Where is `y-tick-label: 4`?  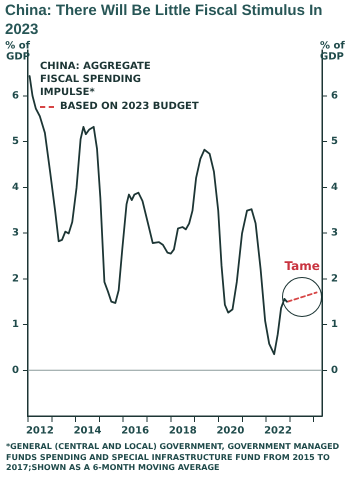
y-tick-label: 4 is located at coordinates (15, 187).